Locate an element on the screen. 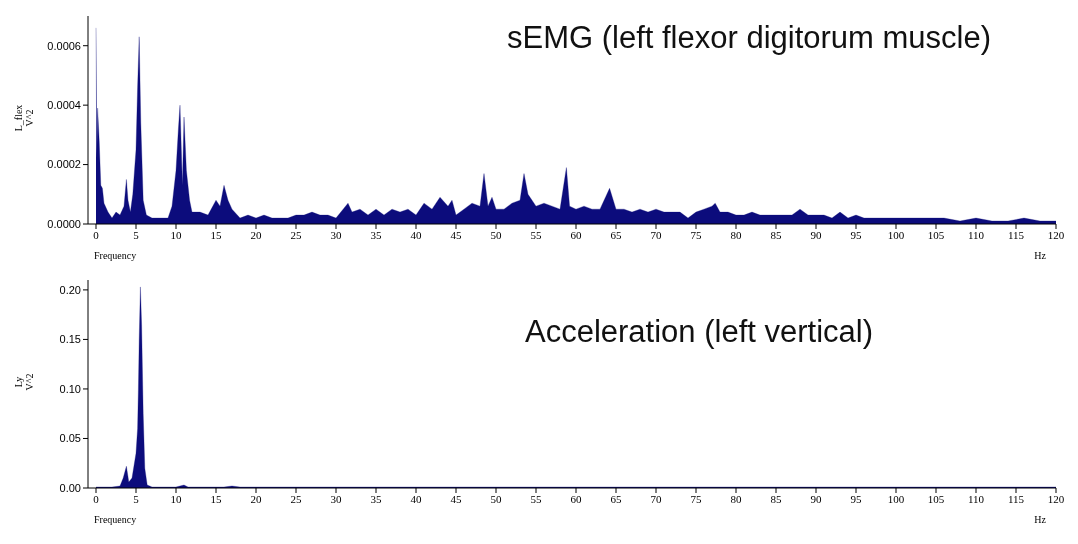 The width and height of the screenshot is (1078, 544). y-tick-label: 0.0000 is located at coordinates (64, 223).